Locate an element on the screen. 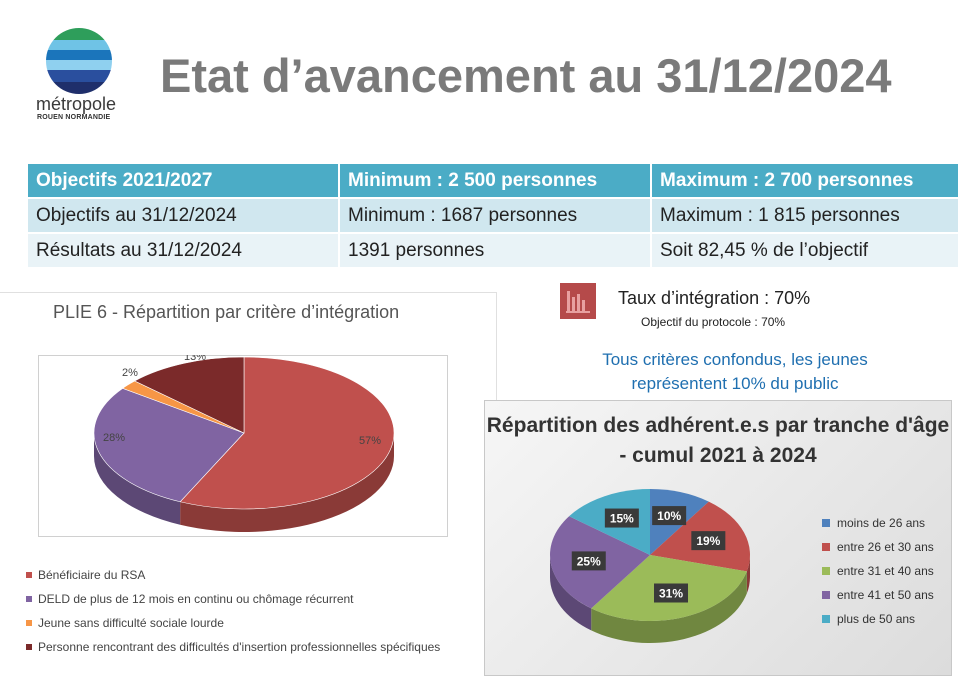 The height and width of the screenshot is (679, 964). table-header-cell: Maximum : 2 700 personnes is located at coordinates (806, 181).